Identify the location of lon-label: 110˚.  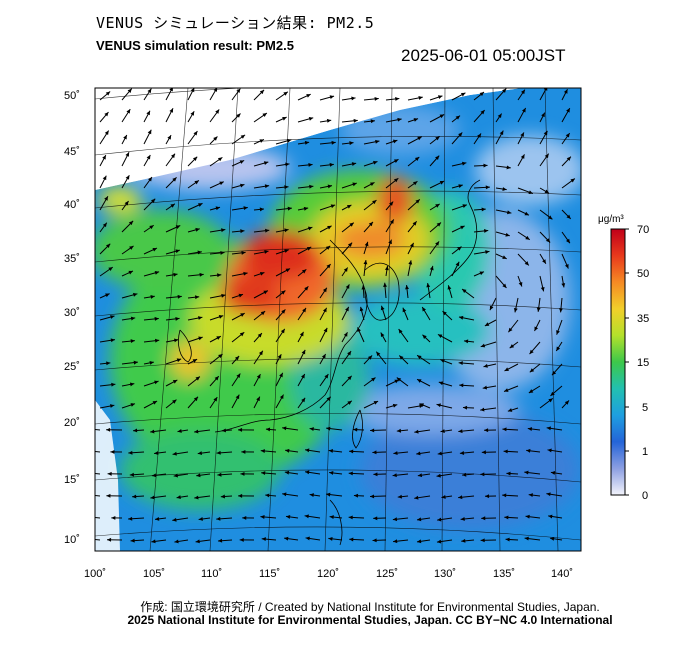
(211, 574).